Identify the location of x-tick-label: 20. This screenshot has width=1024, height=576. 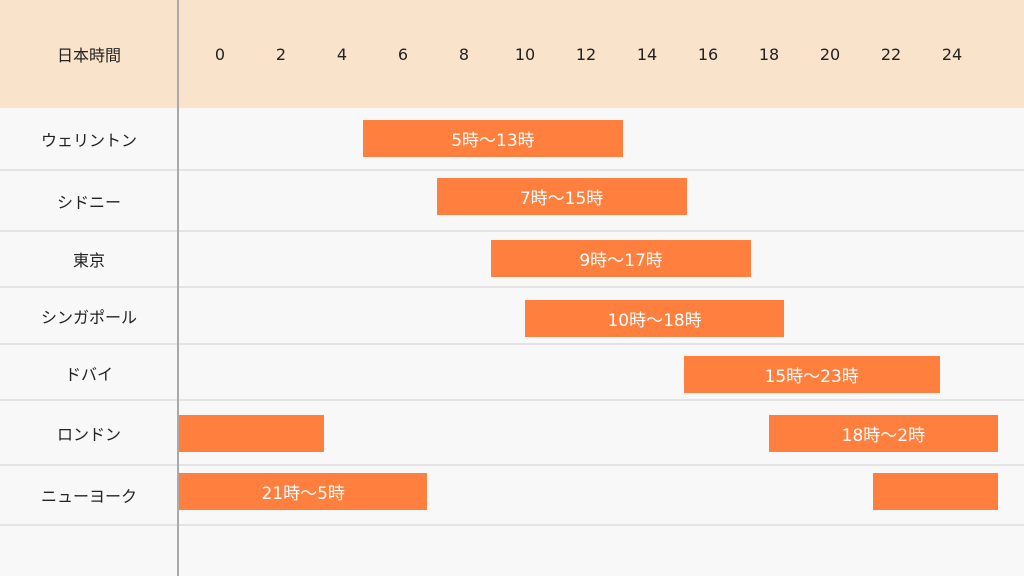
(830, 54).